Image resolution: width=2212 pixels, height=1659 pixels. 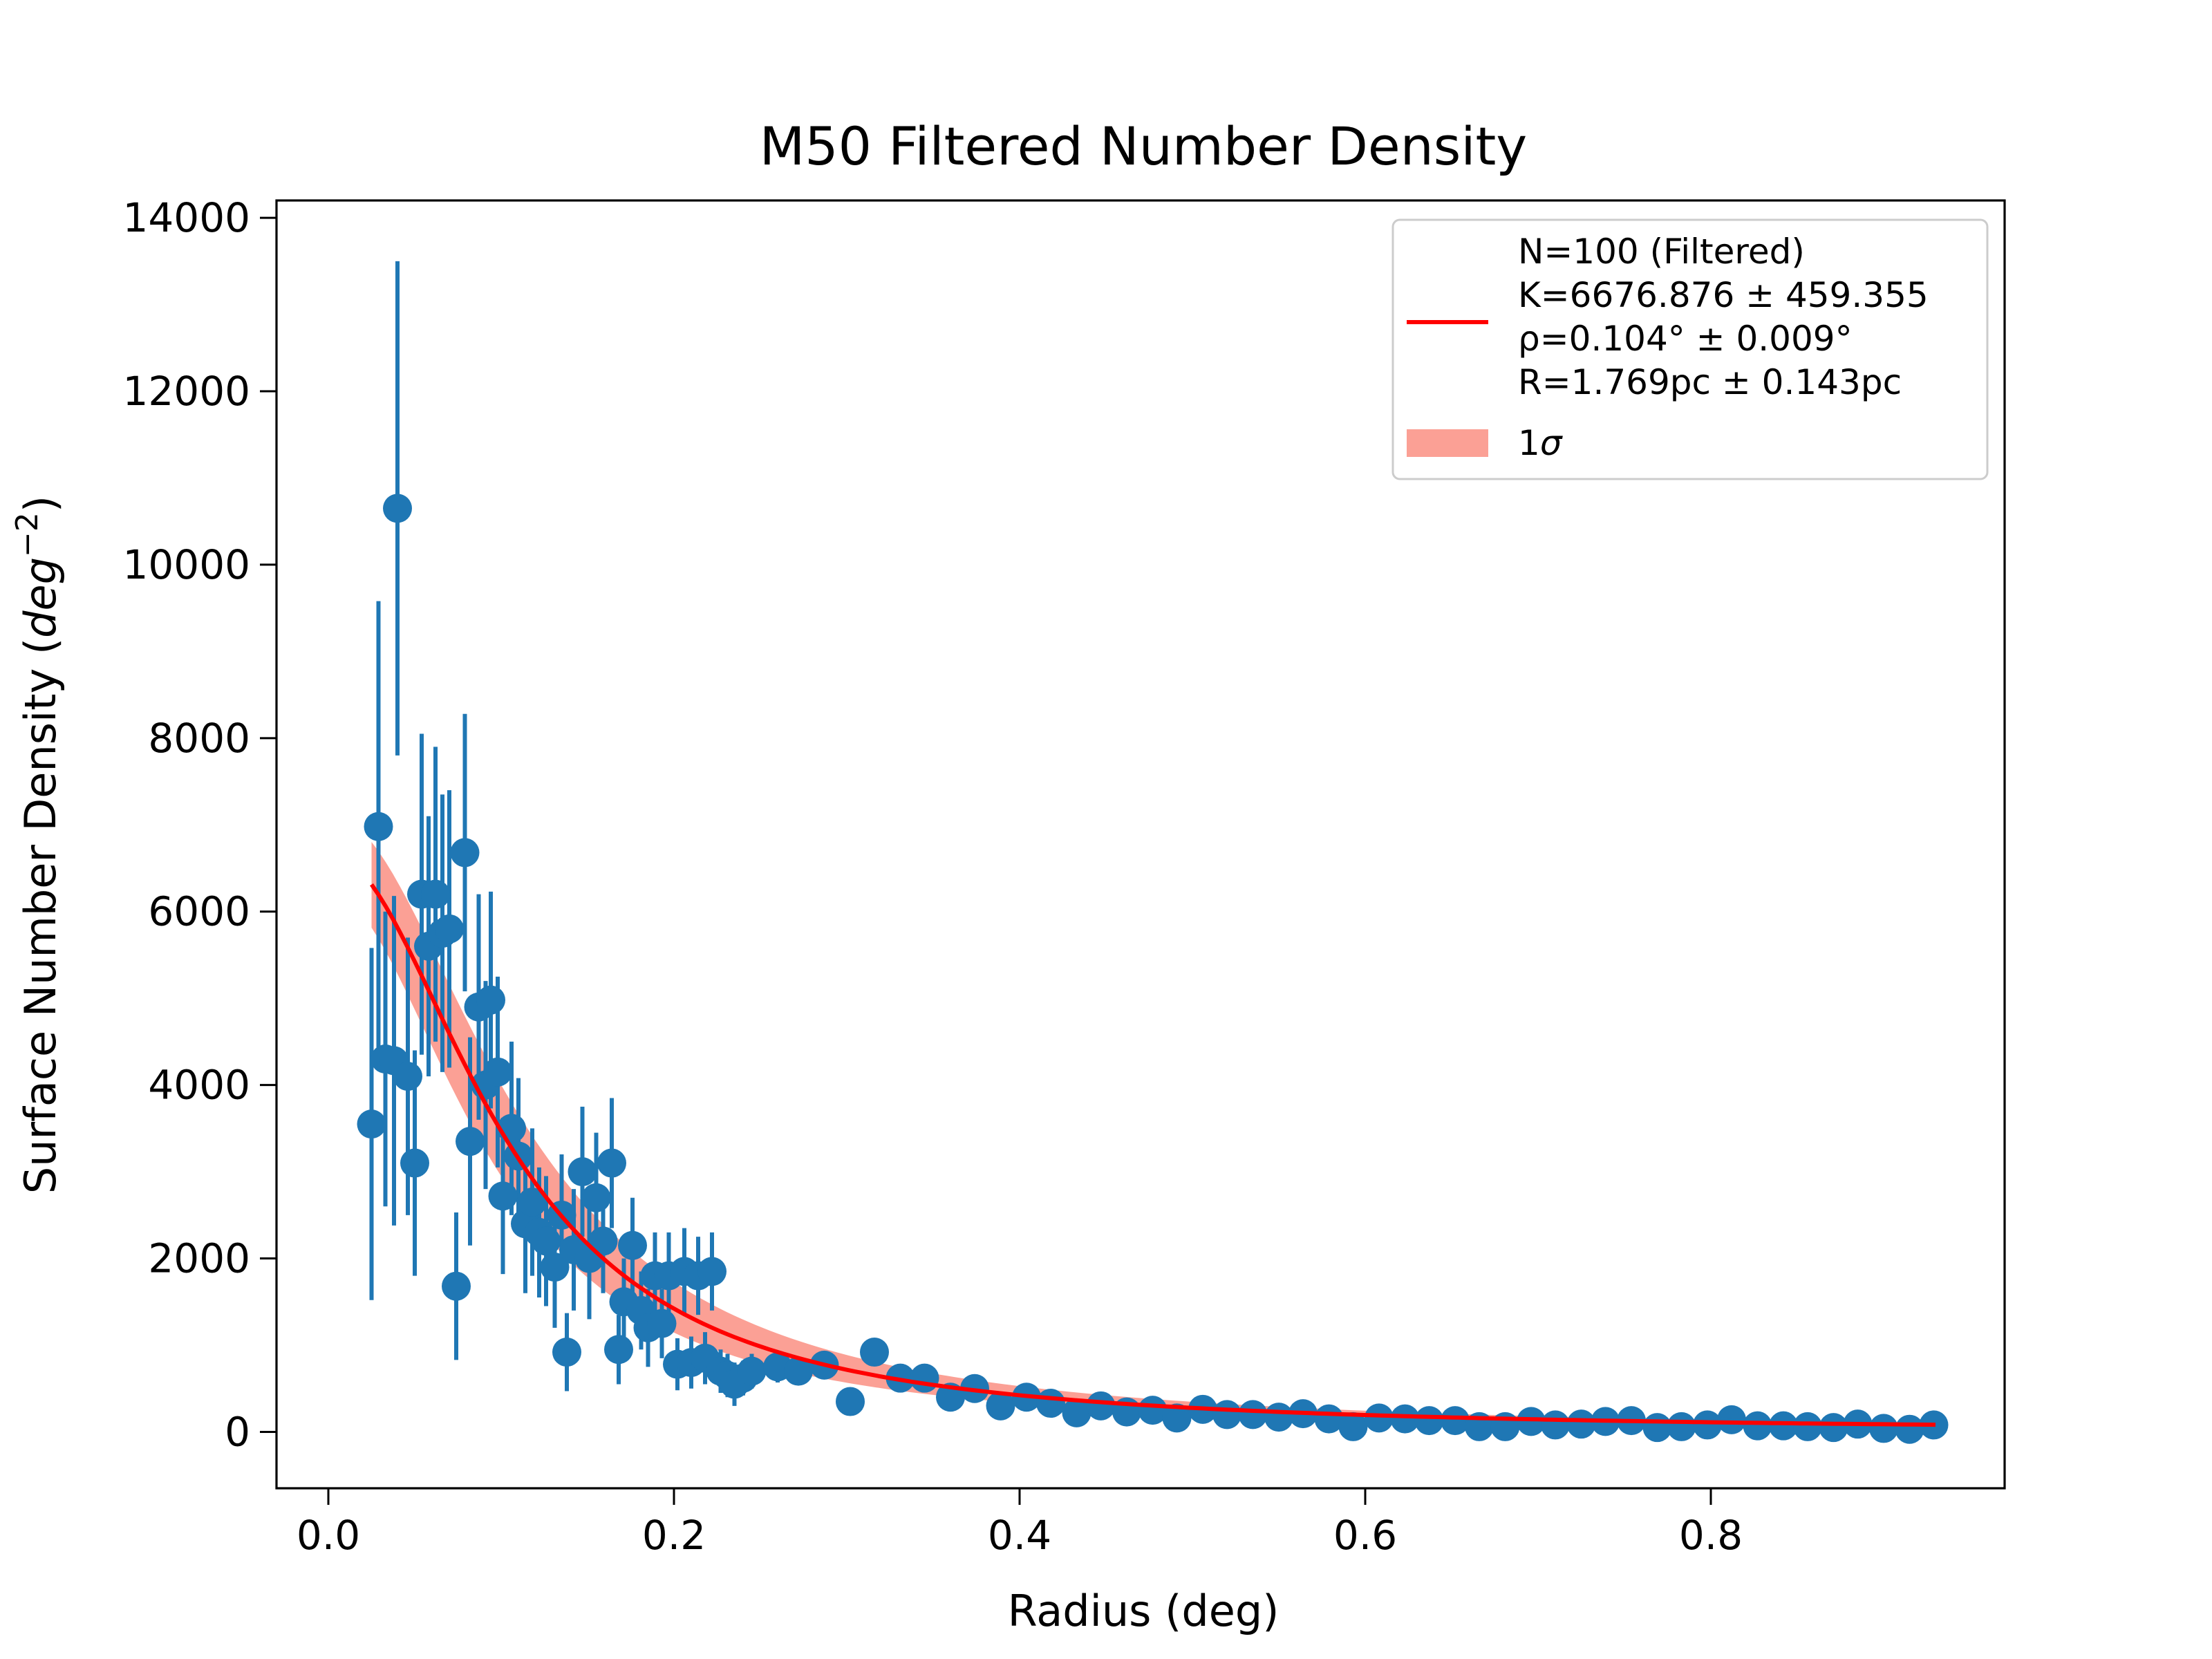 I want to click on y-tick-label: 2000, so click(x=199, y=1258).